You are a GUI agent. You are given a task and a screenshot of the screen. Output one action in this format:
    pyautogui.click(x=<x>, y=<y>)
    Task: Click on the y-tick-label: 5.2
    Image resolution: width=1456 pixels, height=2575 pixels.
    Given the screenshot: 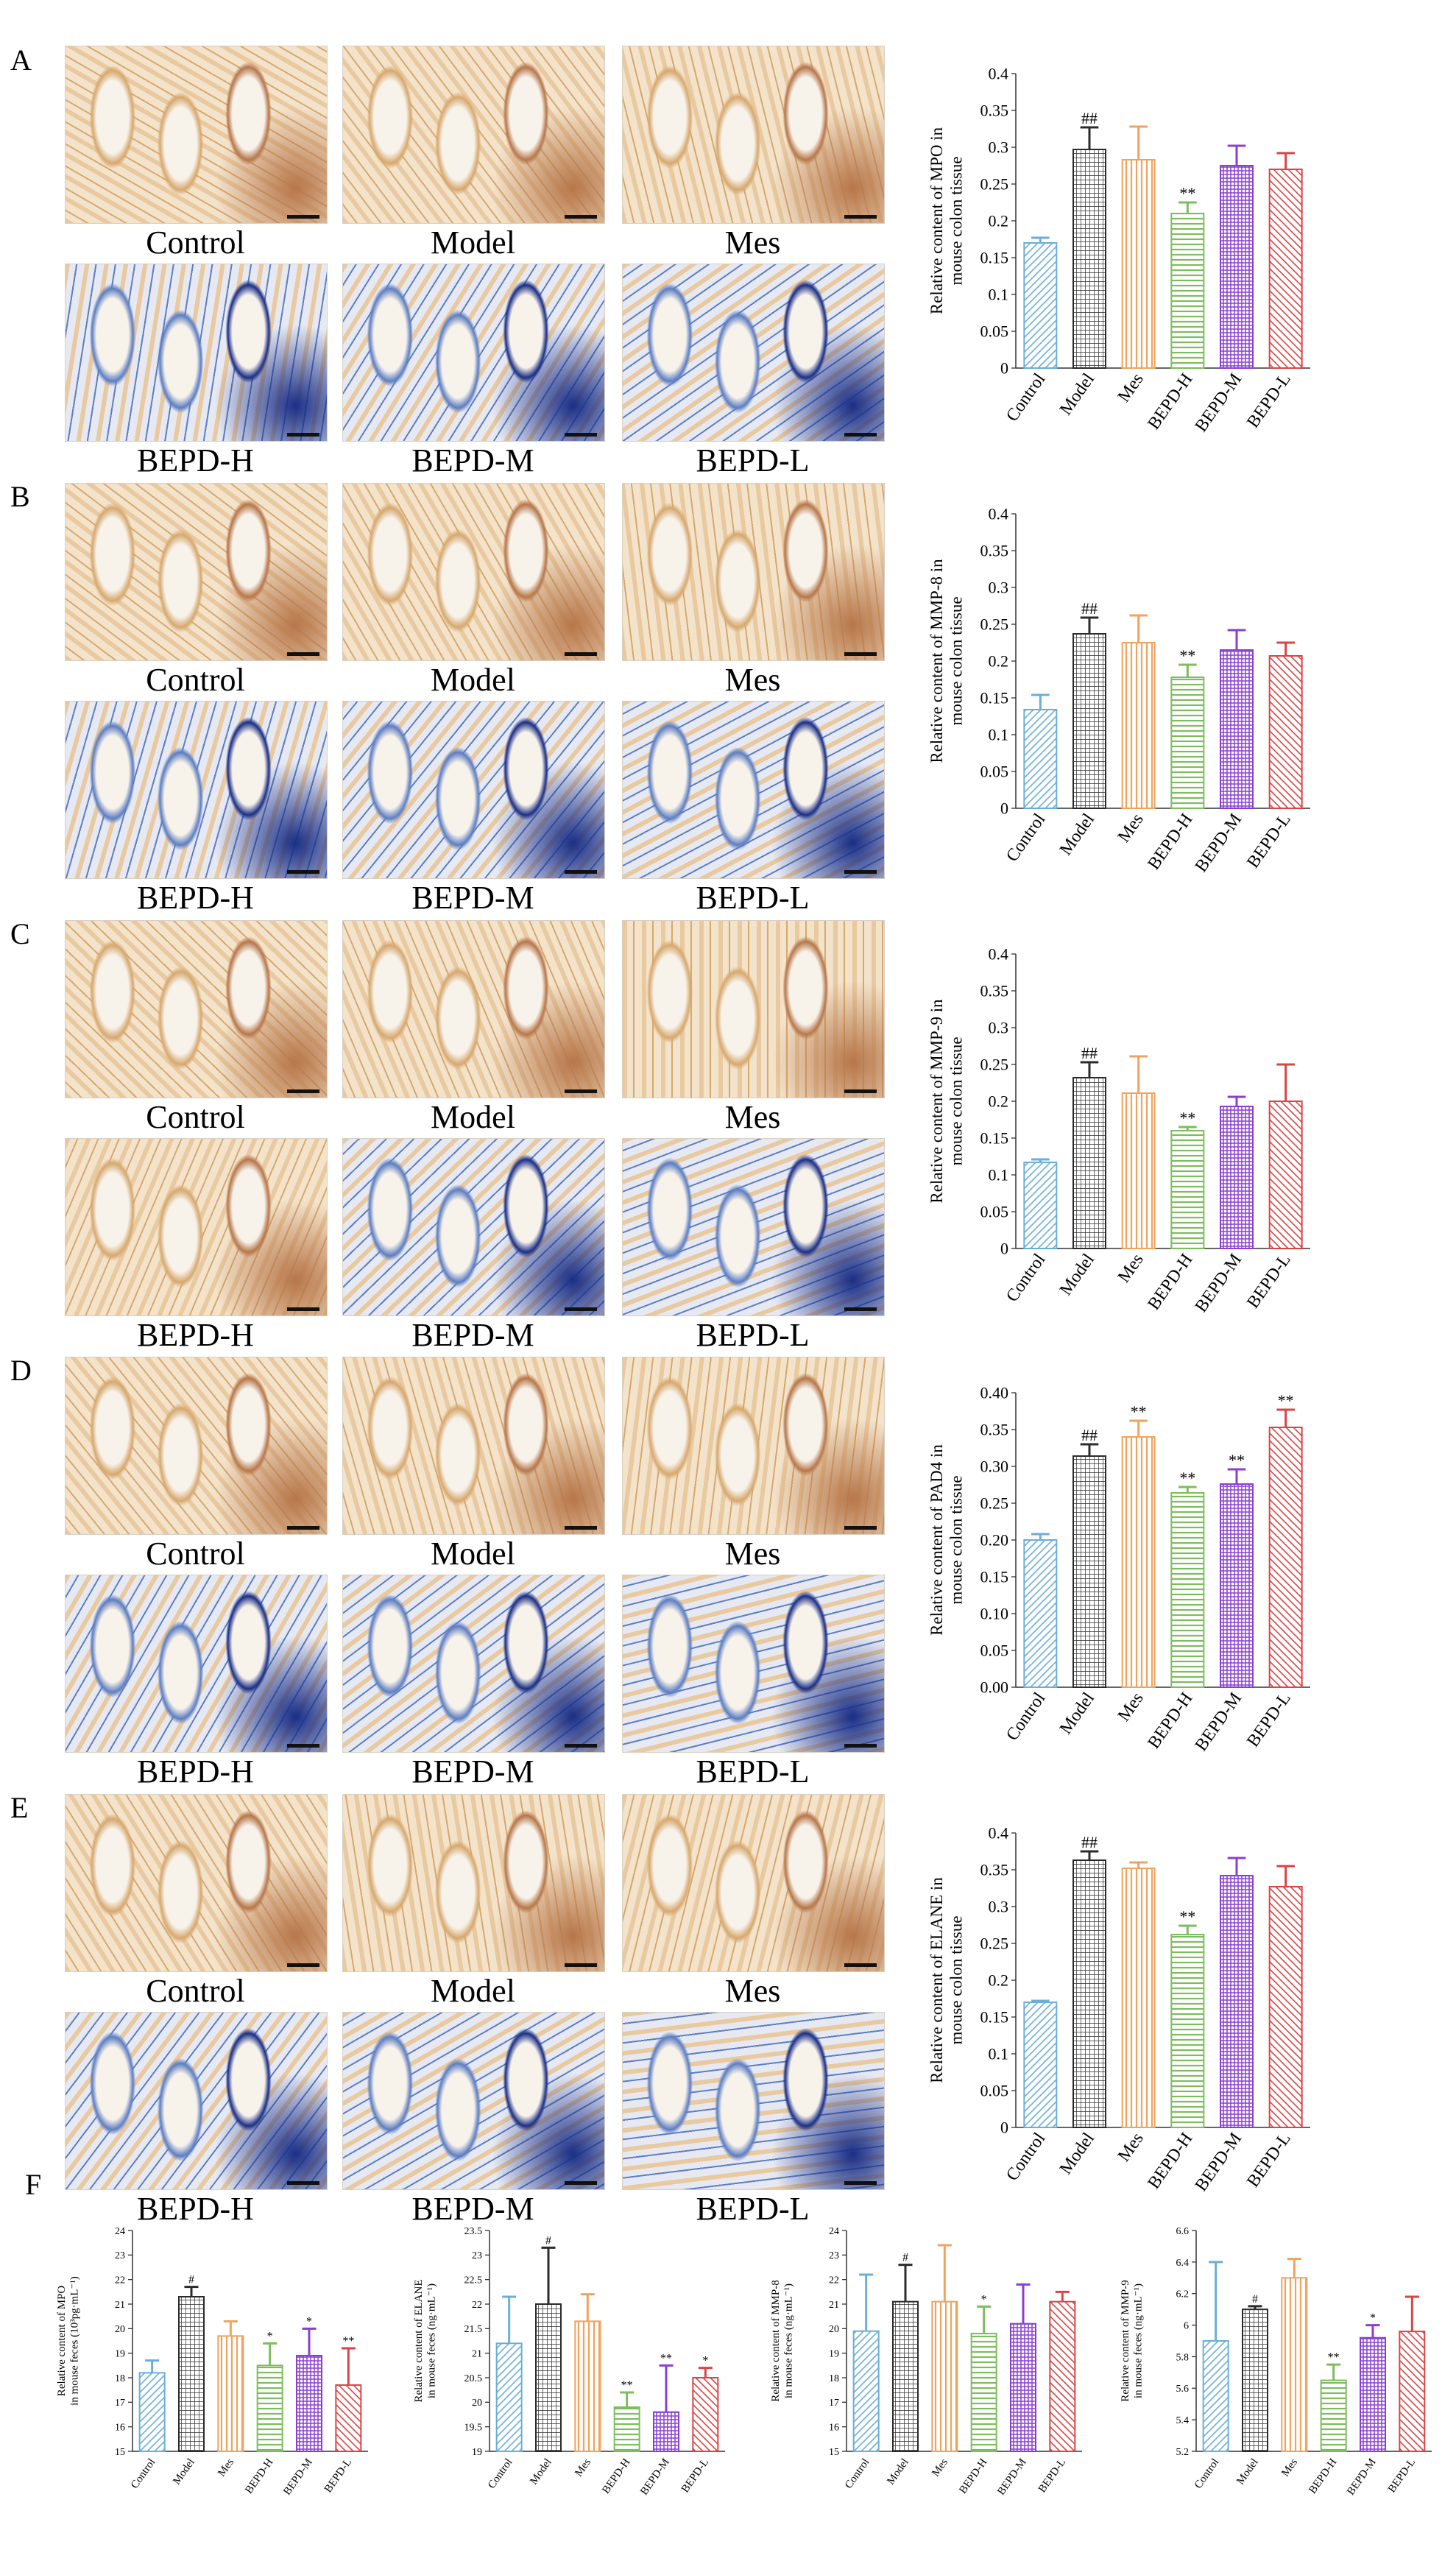 What is the action you would take?
    pyautogui.click(x=1183, y=2452)
    